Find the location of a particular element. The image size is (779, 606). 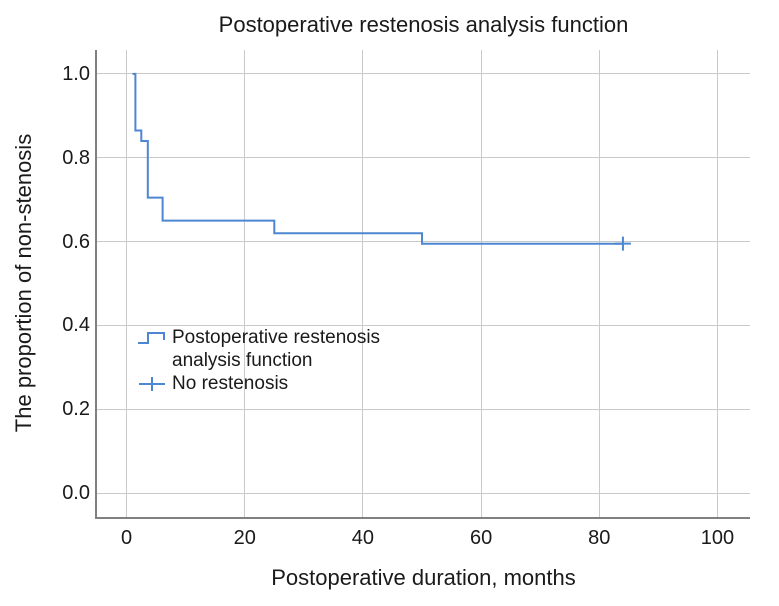

x-tick-label-60: 60 is located at coordinates (481, 538).